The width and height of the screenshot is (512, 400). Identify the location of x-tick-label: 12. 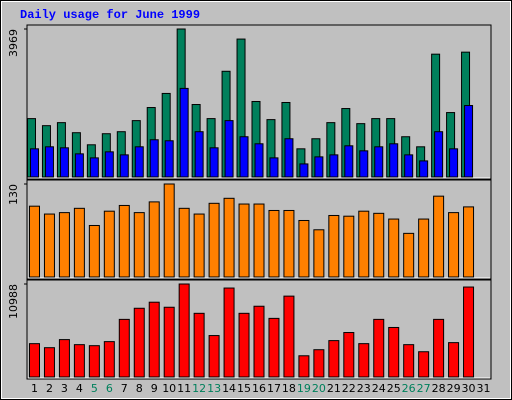
(199, 388).